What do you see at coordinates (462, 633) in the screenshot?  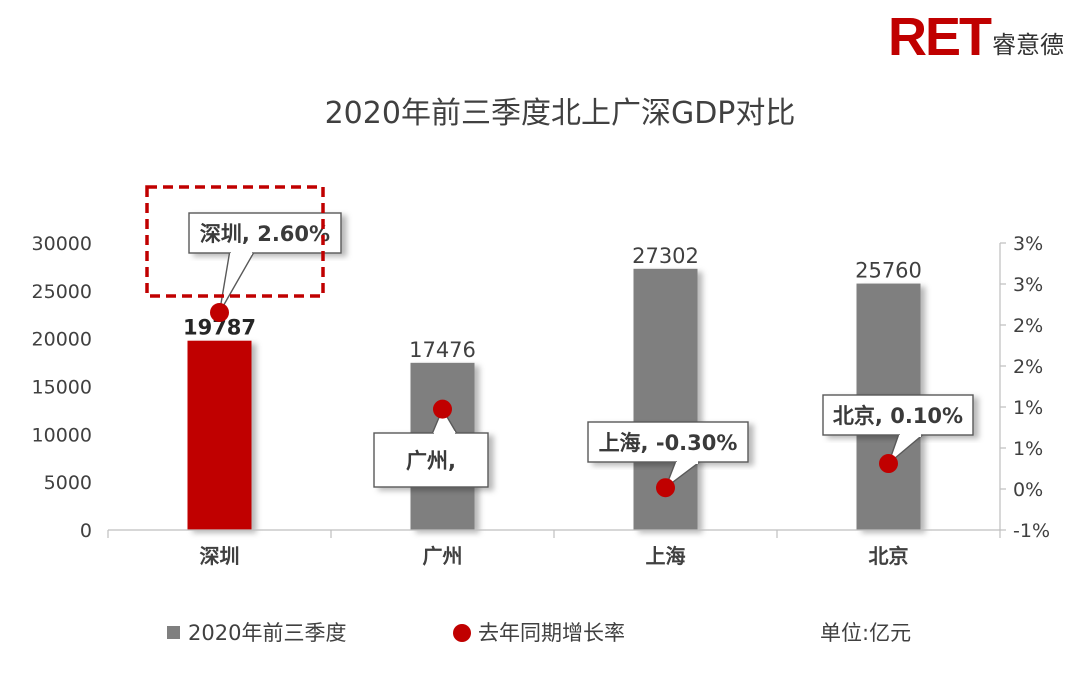 I see `legend-dot-swatch` at bounding box center [462, 633].